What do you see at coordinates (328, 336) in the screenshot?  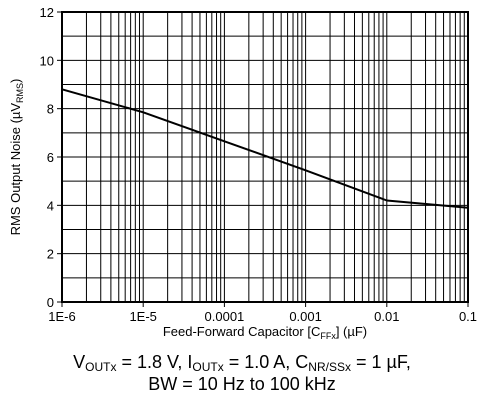 I see `axis-label-subscript: FFx` at bounding box center [328, 336].